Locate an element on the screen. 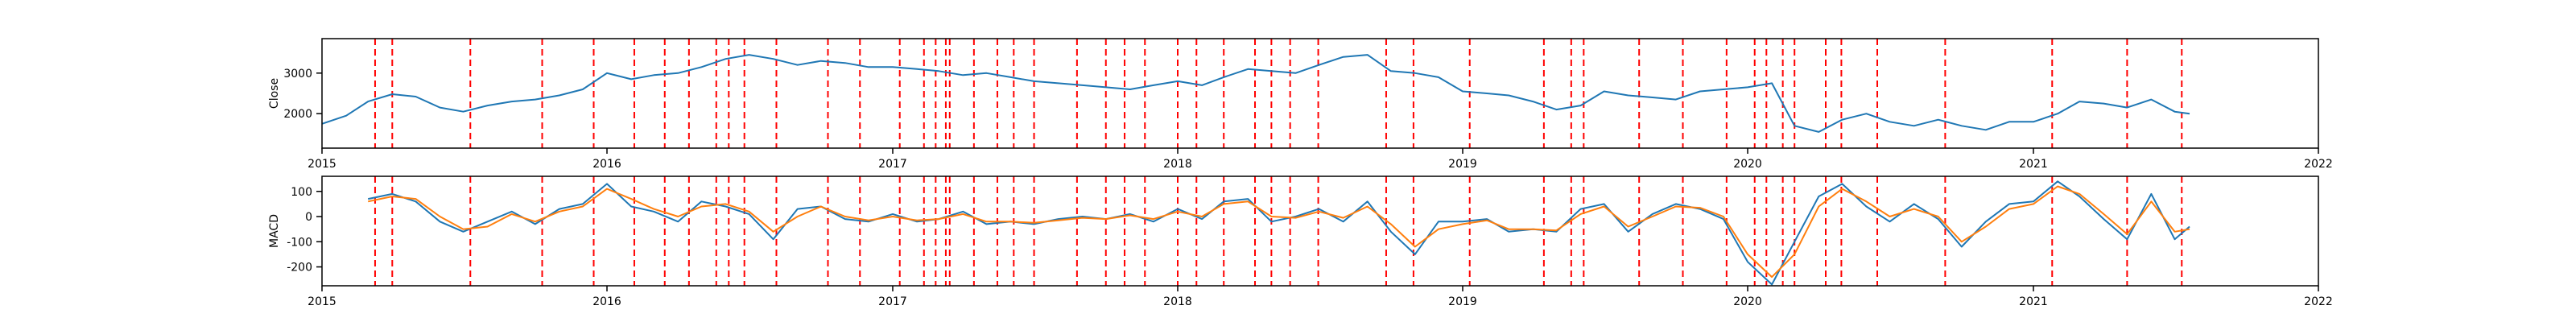 The image size is (2576, 322). close-y-axis: 2000 3000 is located at coordinates (302, 94).